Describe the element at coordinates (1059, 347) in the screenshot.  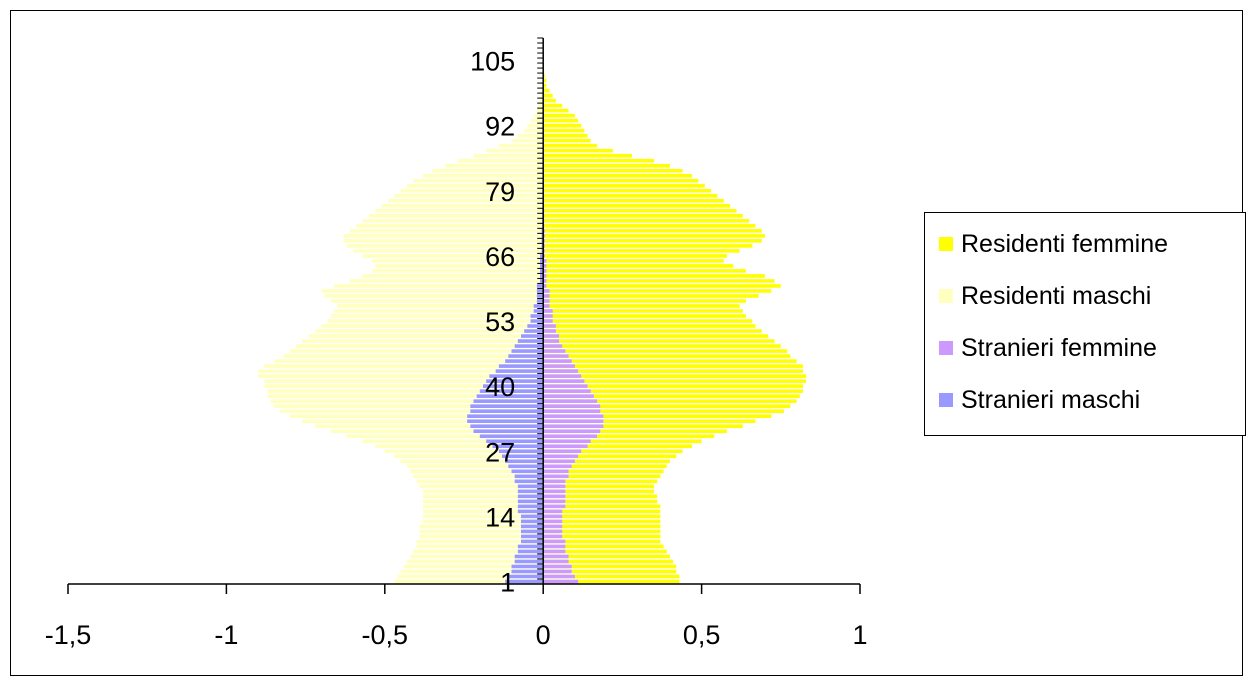
I see `legend-label-stranieri-femmine: Stranieri femmine` at that location.